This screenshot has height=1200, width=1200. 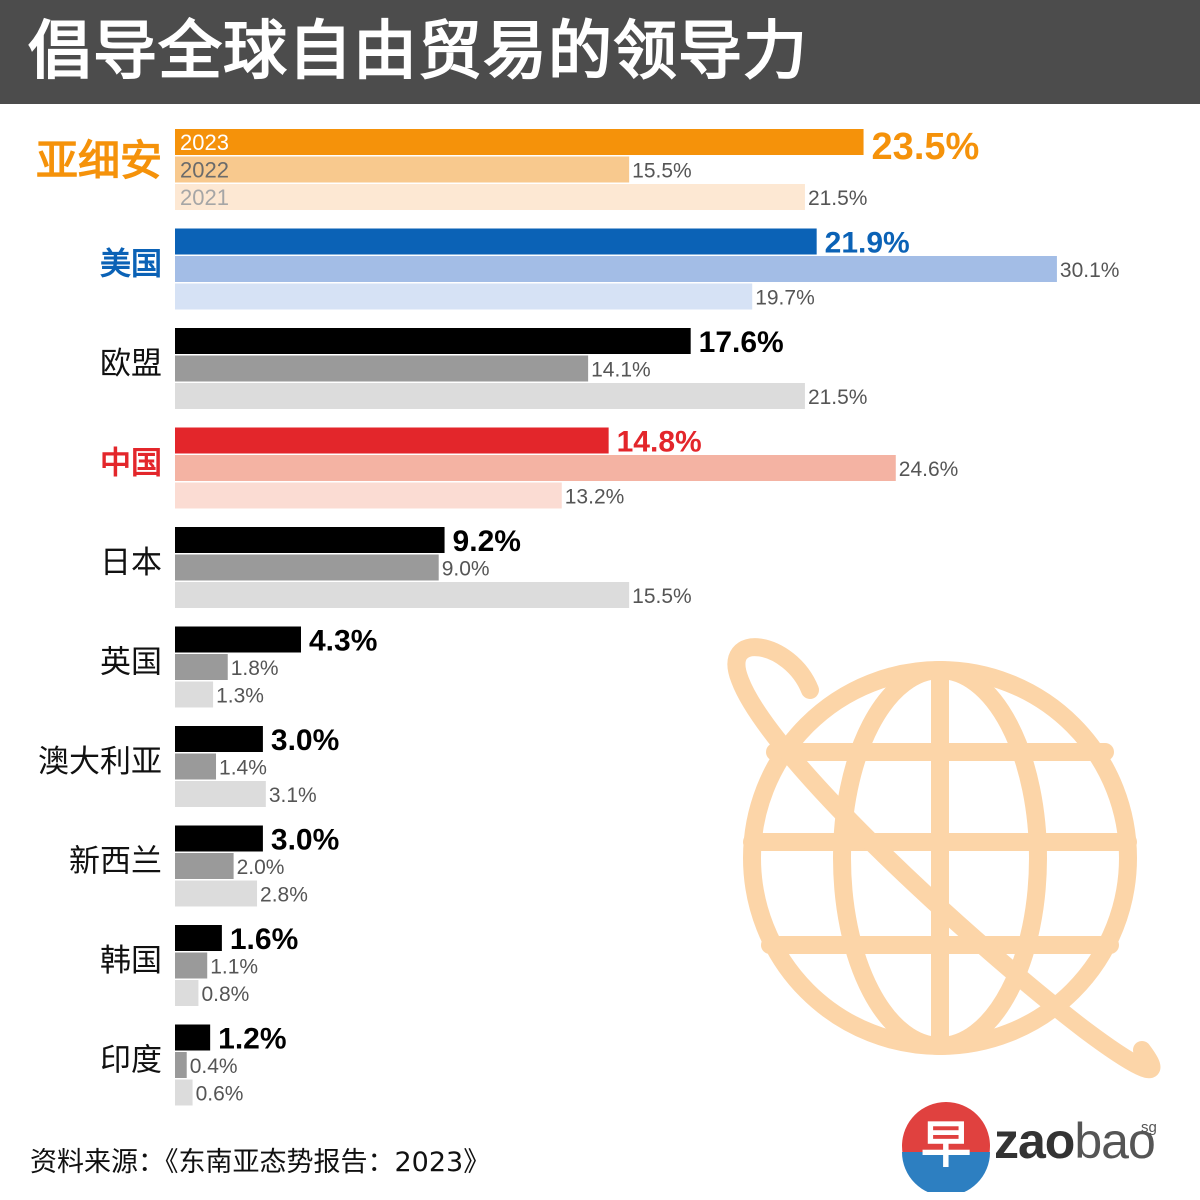 What do you see at coordinates (252, 1039) in the screenshot?
I see `value-label-2023: 1.2%` at bounding box center [252, 1039].